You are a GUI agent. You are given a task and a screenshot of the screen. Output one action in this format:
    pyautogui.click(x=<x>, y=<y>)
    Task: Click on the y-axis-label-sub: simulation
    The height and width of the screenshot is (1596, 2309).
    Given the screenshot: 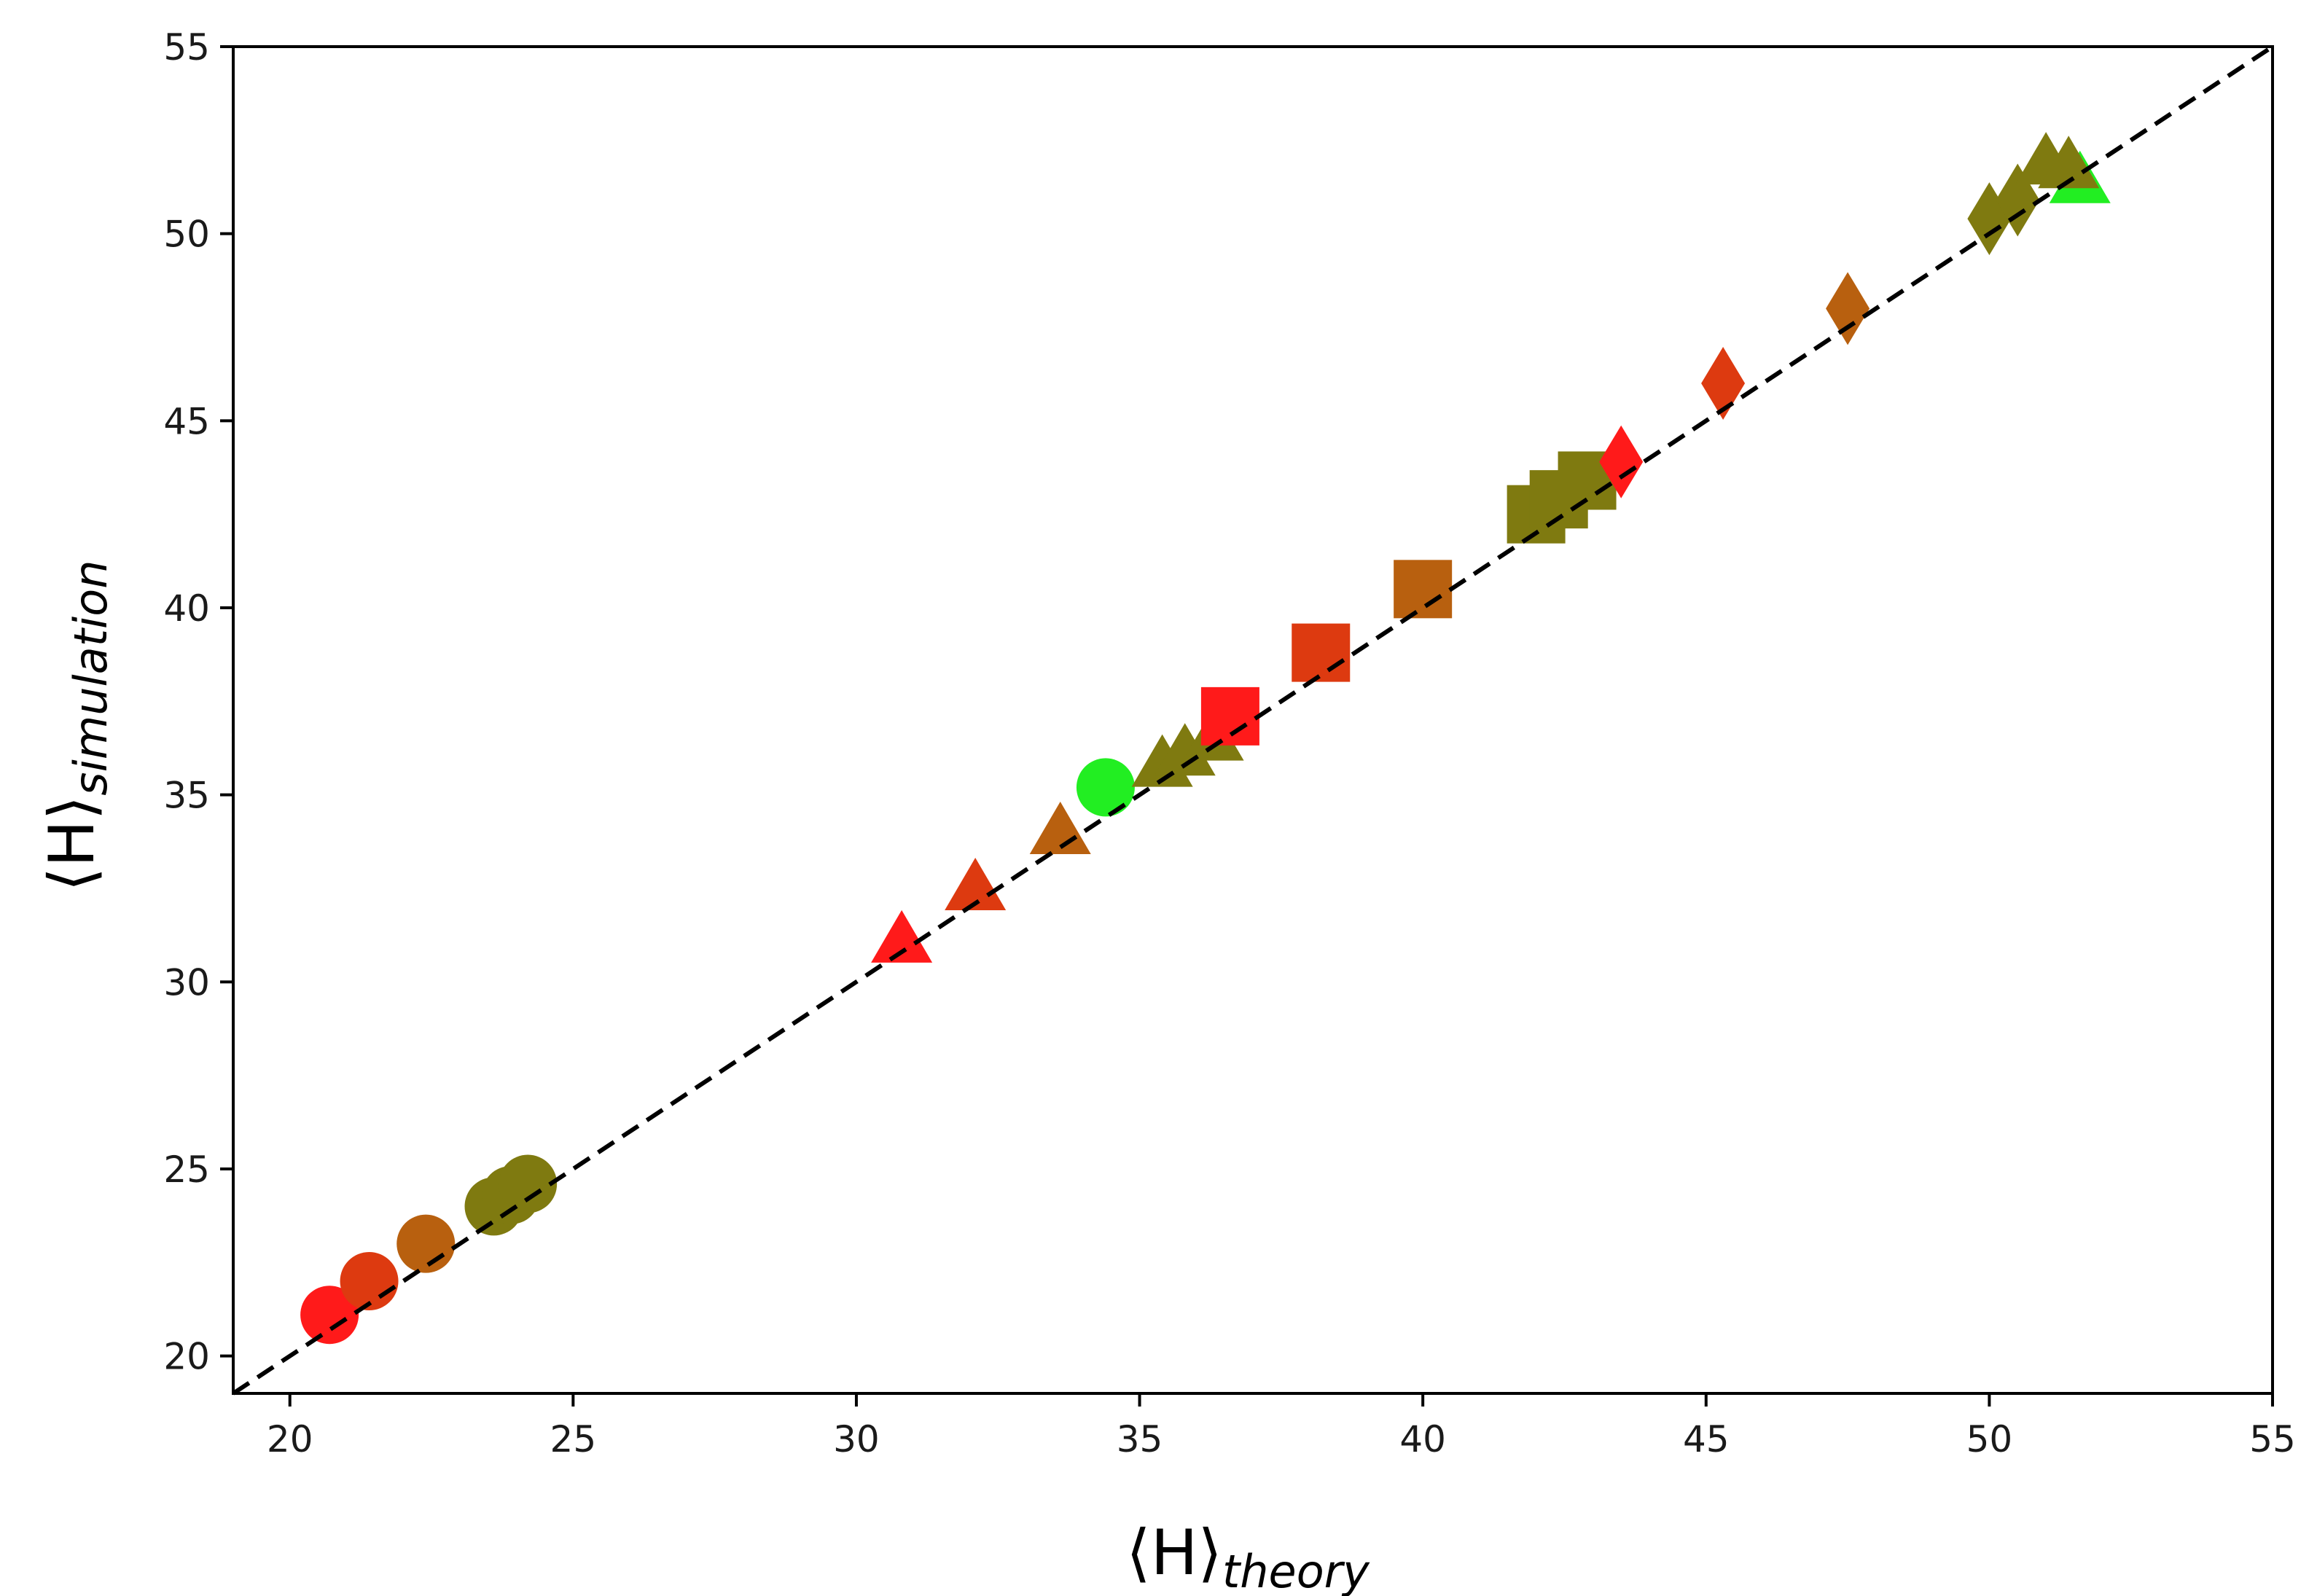 What is the action you would take?
    pyautogui.click(x=90, y=678)
    